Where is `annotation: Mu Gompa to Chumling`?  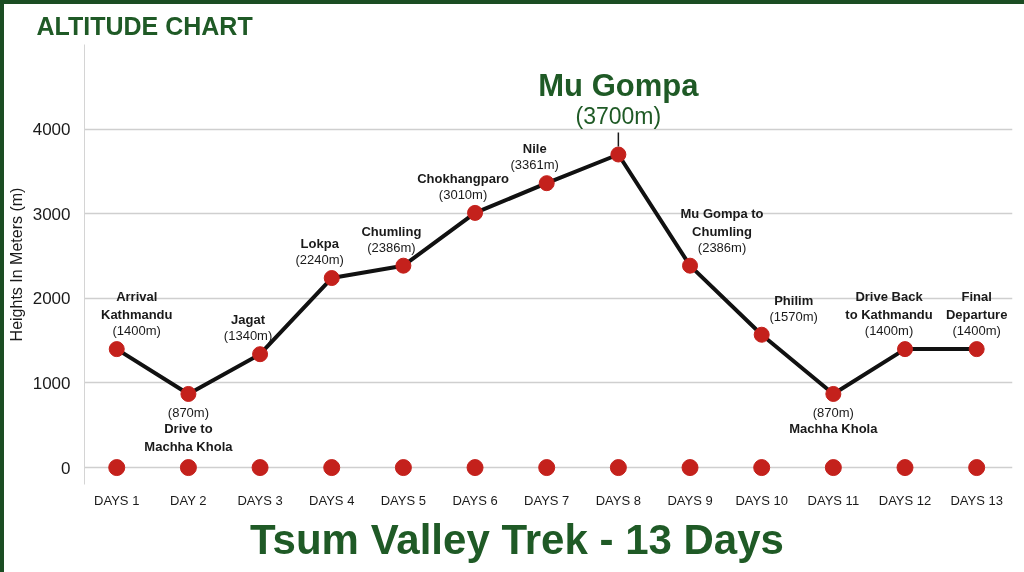 annotation: Mu Gompa to Chumling is located at coordinates (722, 222).